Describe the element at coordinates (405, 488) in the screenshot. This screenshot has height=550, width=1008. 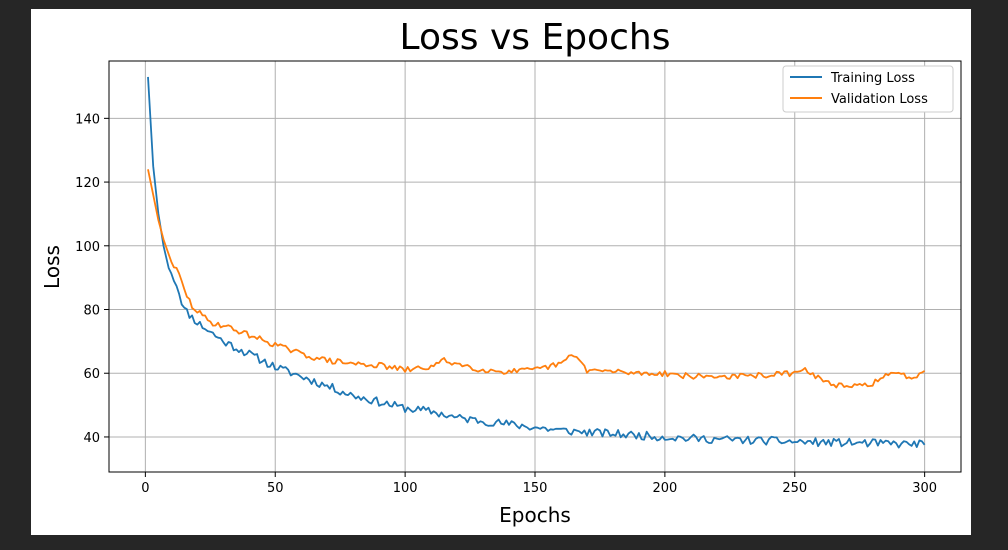
I see `x-tick-label: 100` at that location.